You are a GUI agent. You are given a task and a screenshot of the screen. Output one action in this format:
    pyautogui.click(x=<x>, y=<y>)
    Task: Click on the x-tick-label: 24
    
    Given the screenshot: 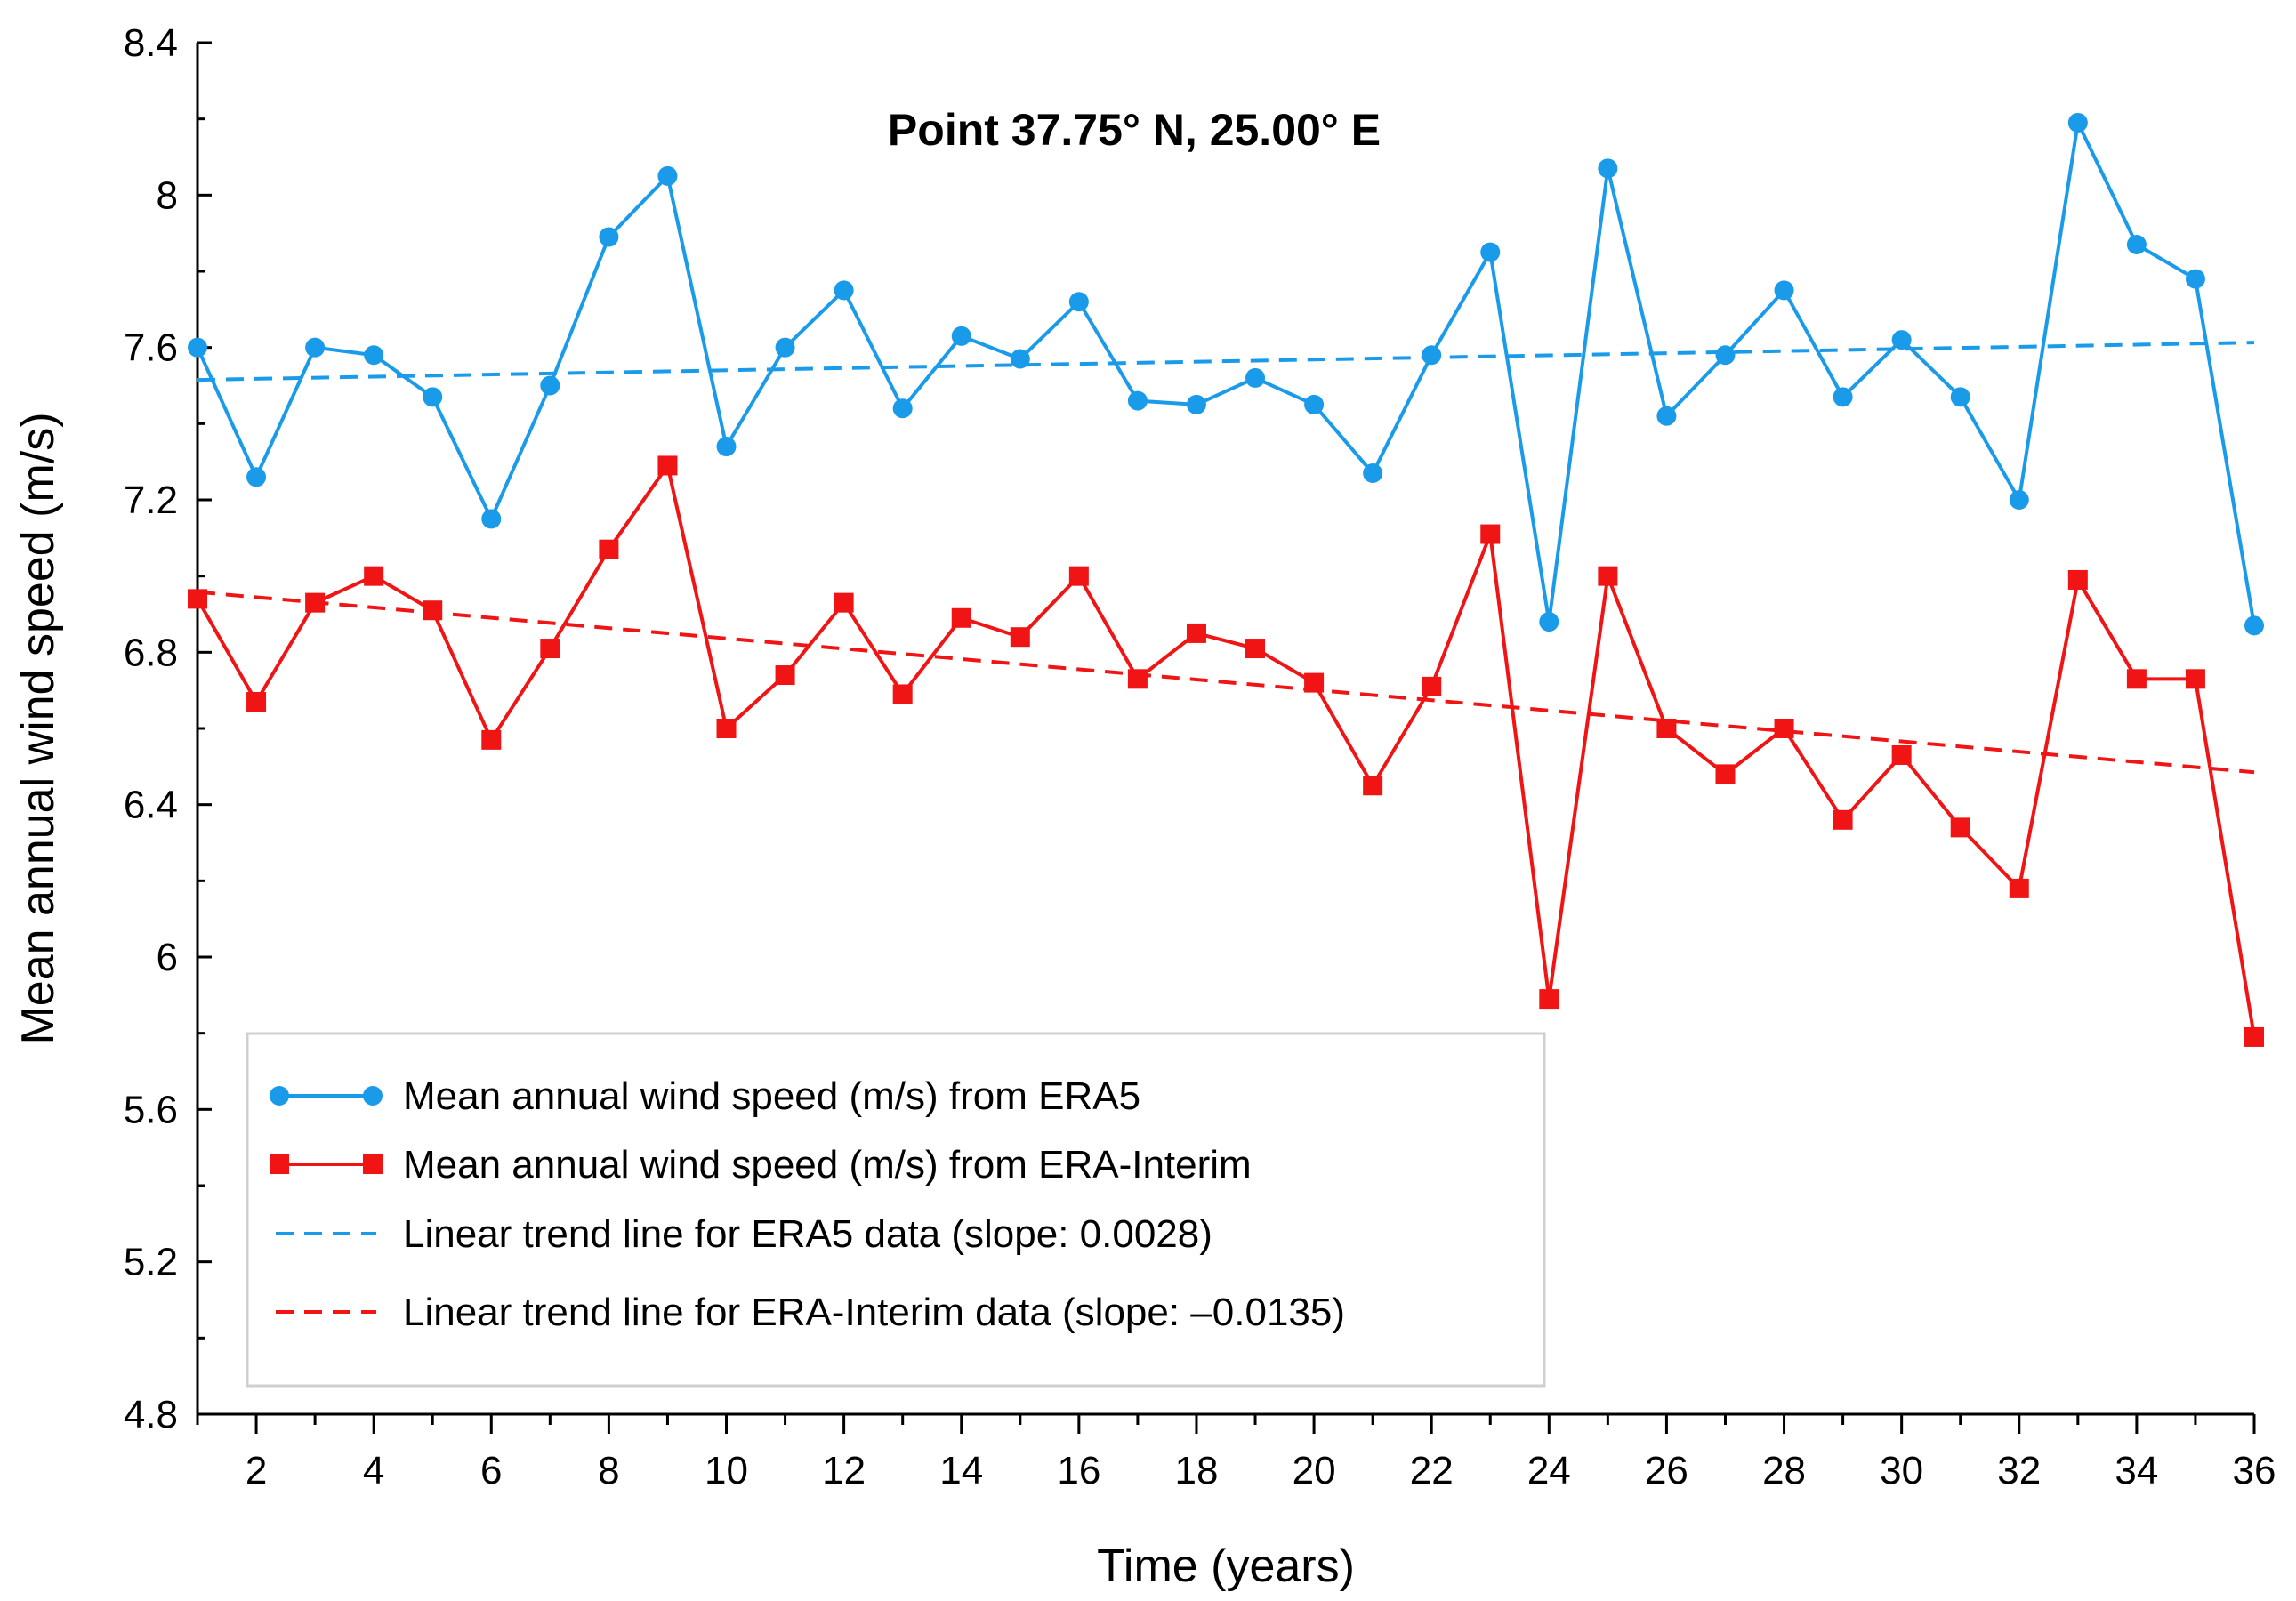 What is the action you would take?
    pyautogui.click(x=1549, y=1470)
    